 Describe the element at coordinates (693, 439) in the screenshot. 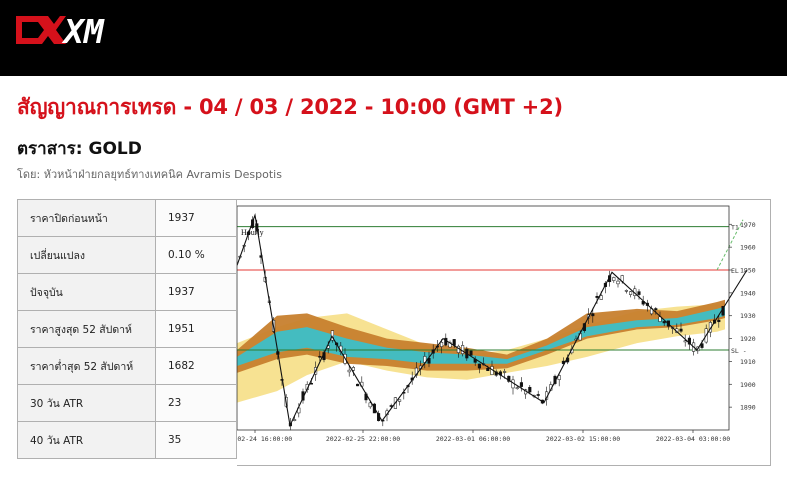

I see `x-tick-label: 2022-03-04 03:00:00` at that location.